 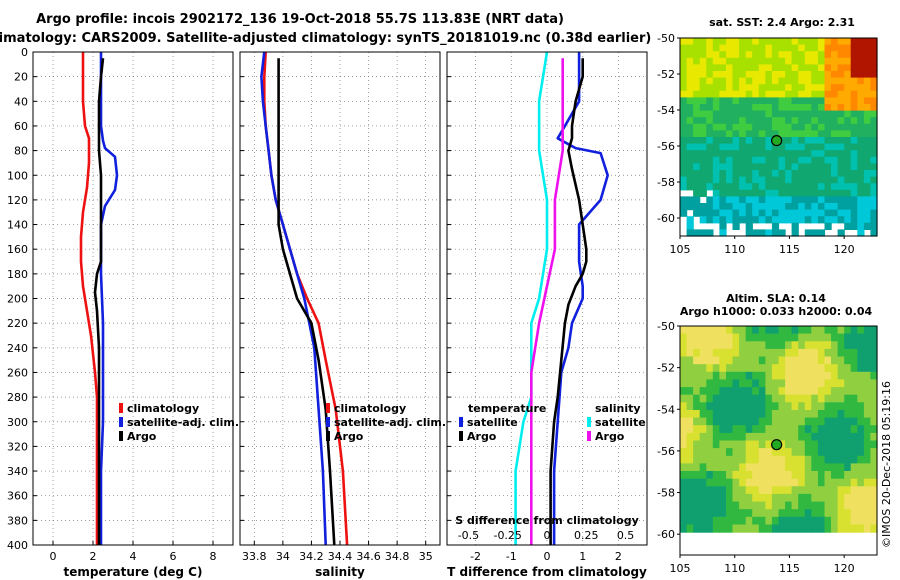 I want to click on map-y-tick-label: -56, so click(x=666, y=451).